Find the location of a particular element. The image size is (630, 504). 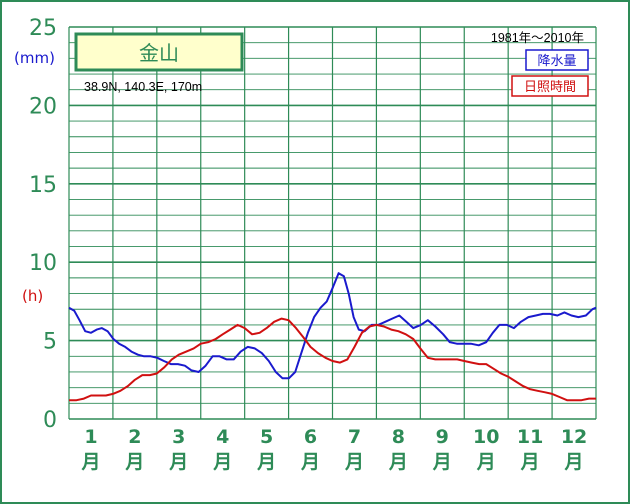

y-tick-label: 25 is located at coordinates (43, 28).